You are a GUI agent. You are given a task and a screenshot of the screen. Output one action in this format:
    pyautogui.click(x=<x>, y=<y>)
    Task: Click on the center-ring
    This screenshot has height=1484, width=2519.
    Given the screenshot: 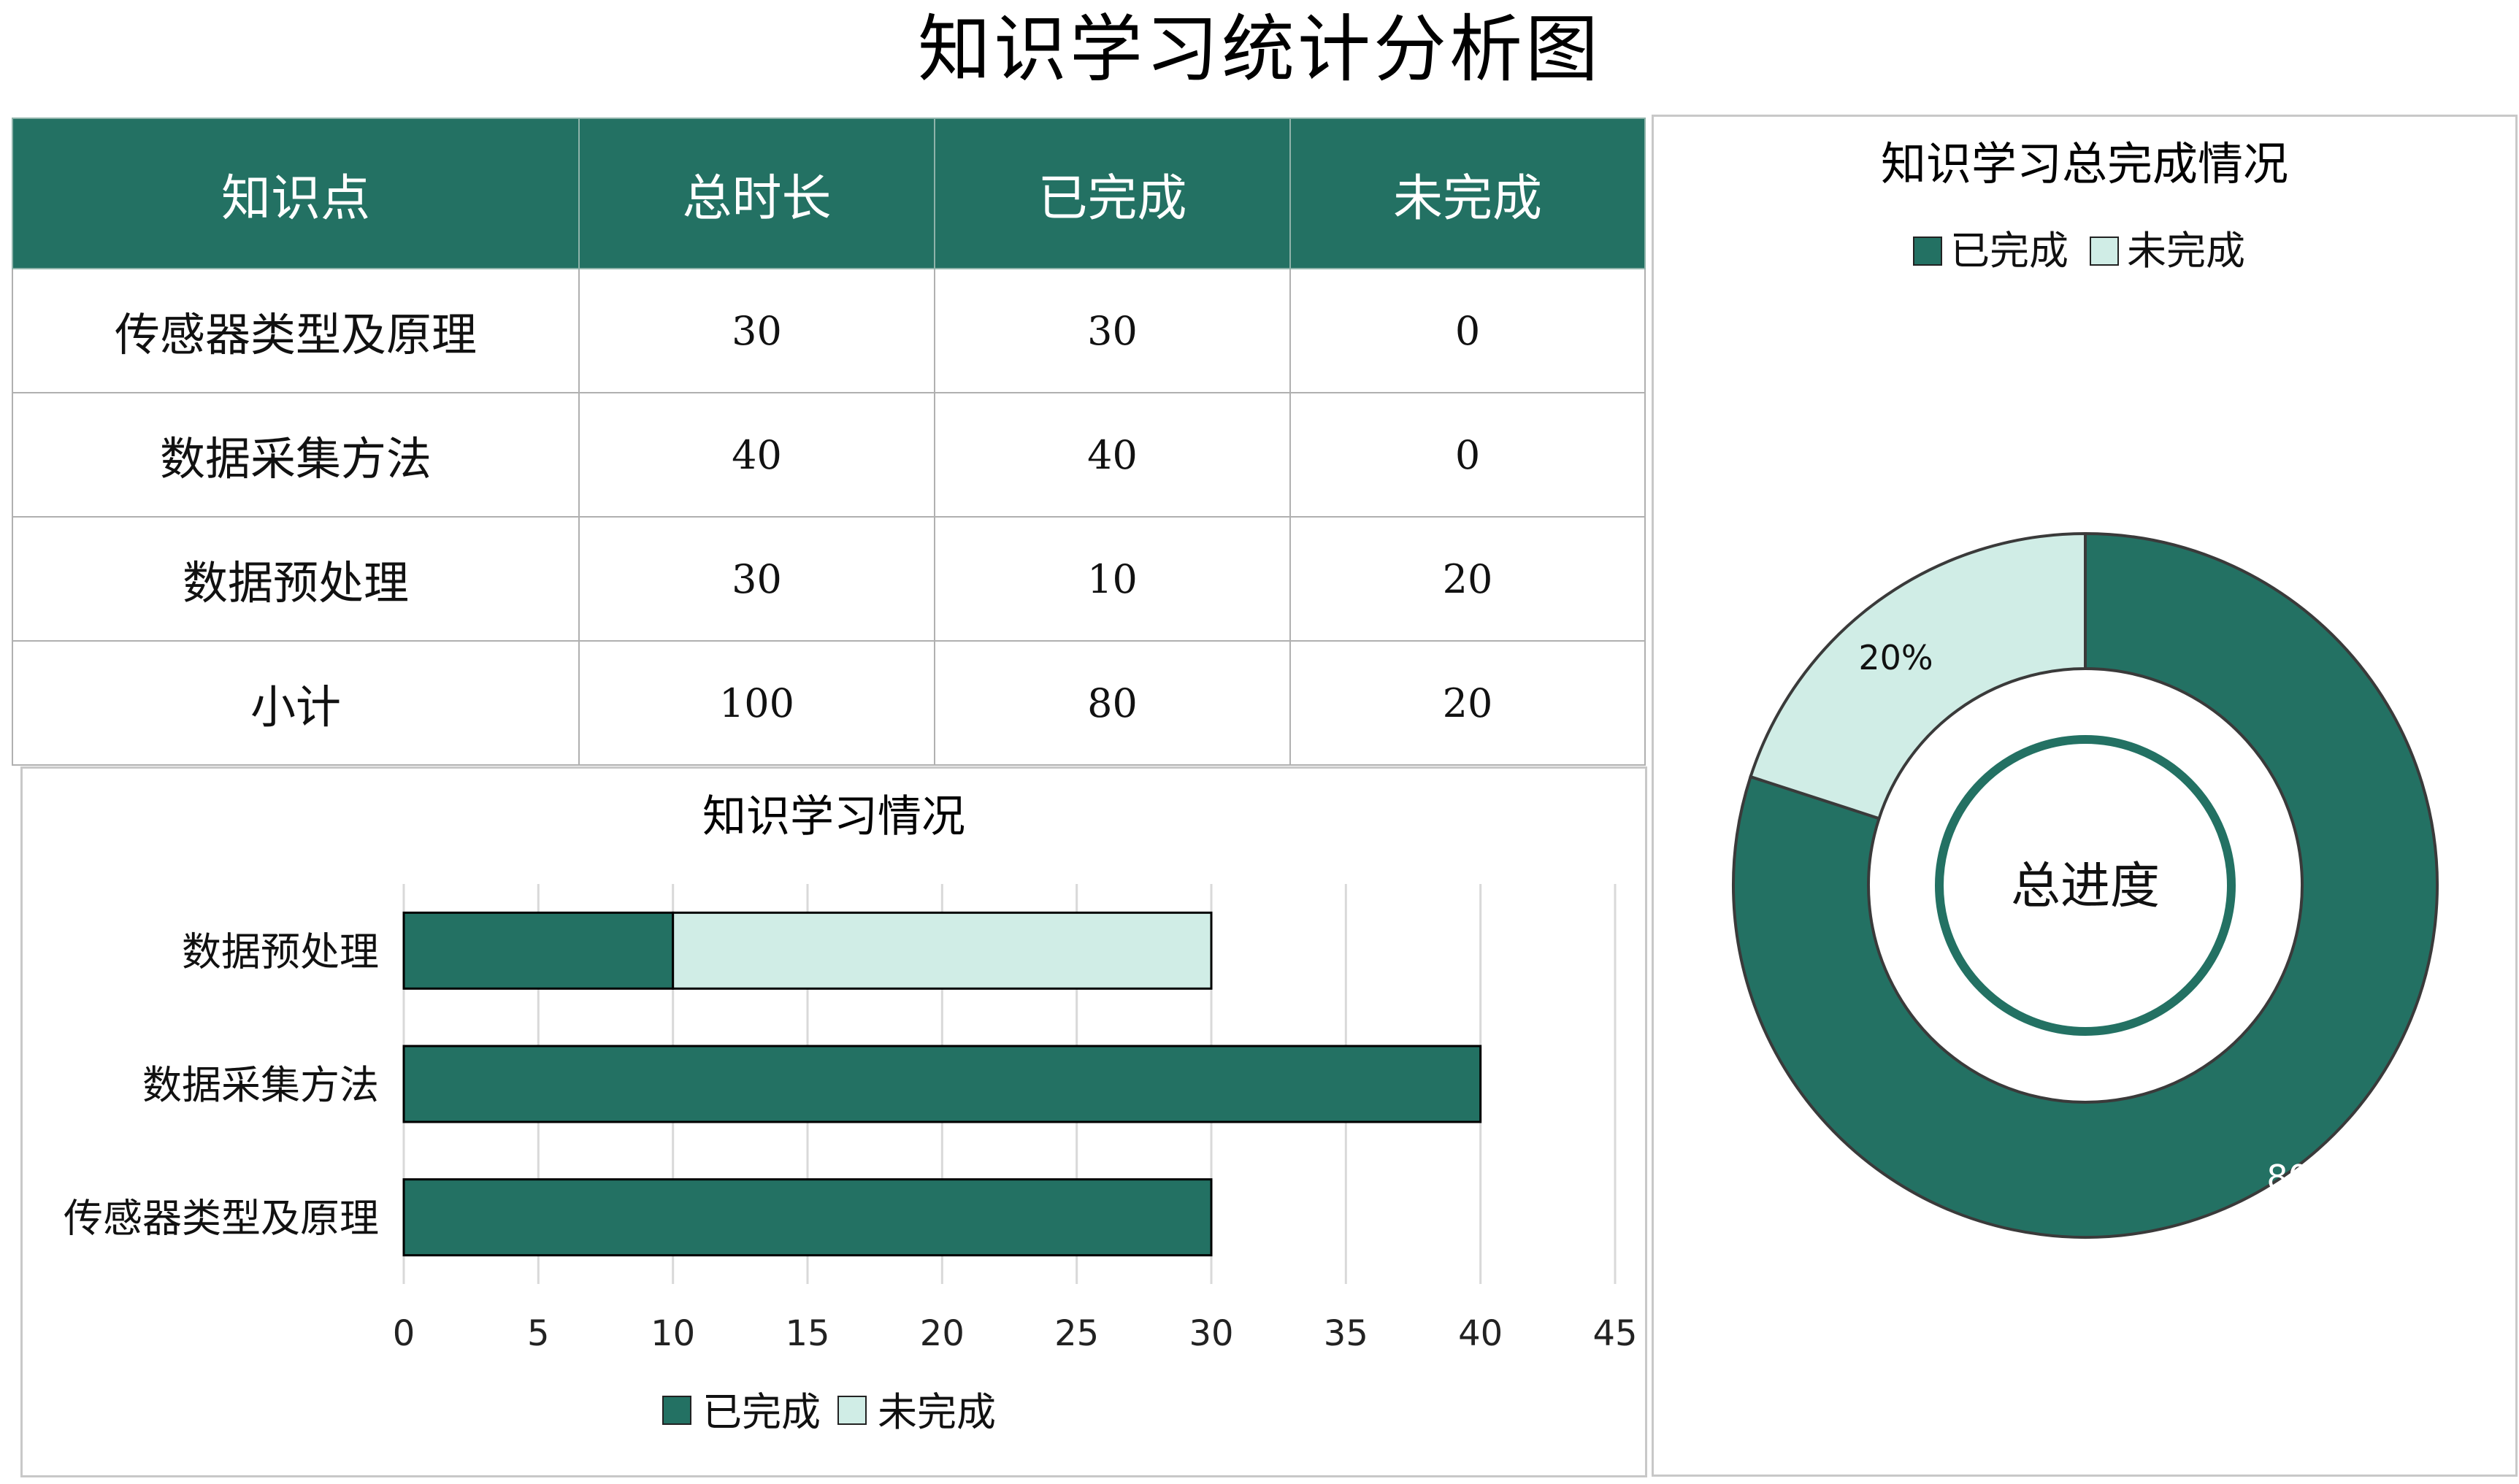 What is the action you would take?
    pyautogui.click(x=2085, y=885)
    